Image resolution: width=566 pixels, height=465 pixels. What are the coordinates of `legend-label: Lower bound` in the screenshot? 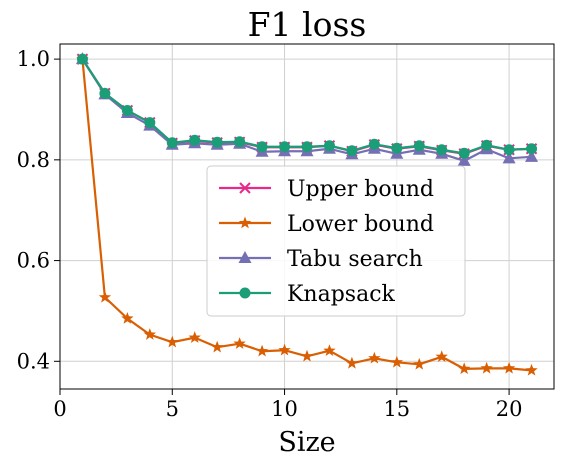 It's located at (360, 224).